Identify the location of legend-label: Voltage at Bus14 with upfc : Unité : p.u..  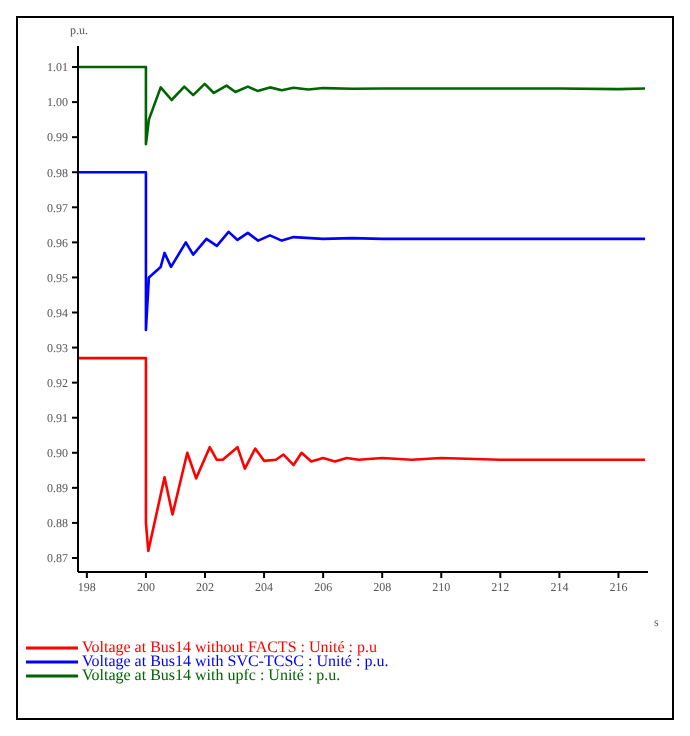
(211, 675).